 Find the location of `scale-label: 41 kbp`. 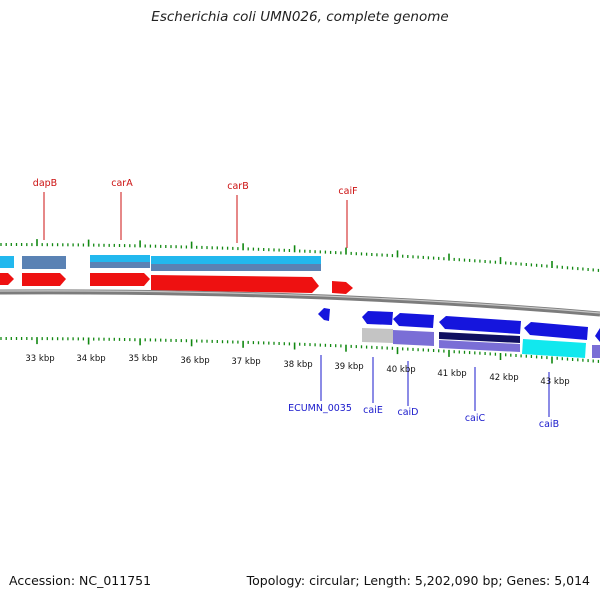

scale-label: 41 kbp is located at coordinates (451, 374).